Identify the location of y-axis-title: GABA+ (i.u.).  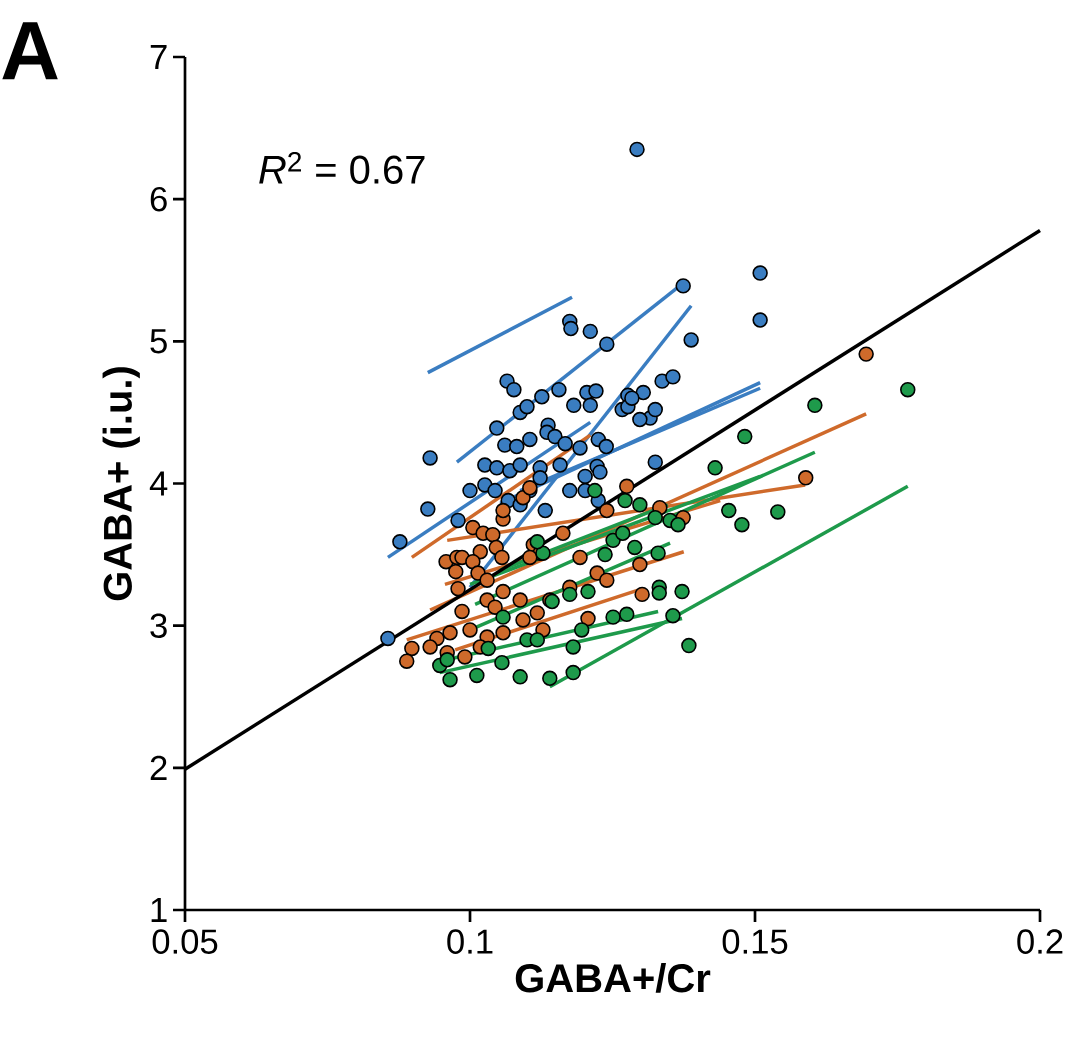
(121, 484).